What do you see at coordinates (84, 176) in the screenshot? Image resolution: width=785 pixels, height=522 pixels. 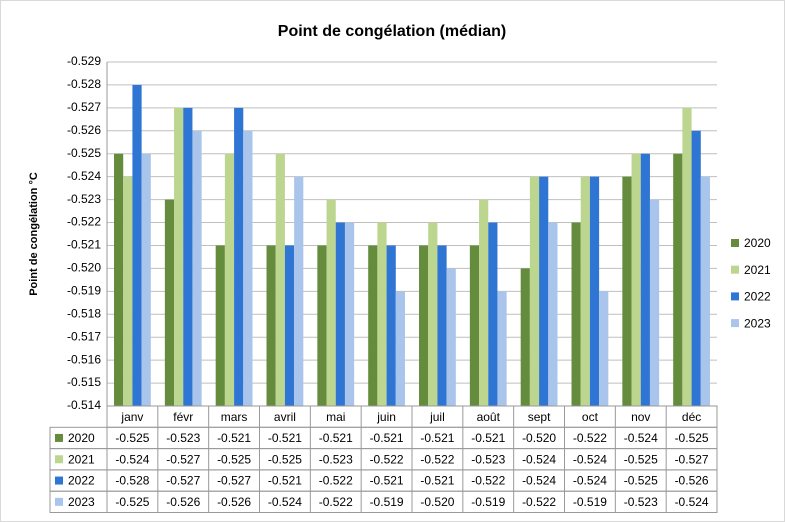 I see `y-tick-label: -0.524` at bounding box center [84, 176].